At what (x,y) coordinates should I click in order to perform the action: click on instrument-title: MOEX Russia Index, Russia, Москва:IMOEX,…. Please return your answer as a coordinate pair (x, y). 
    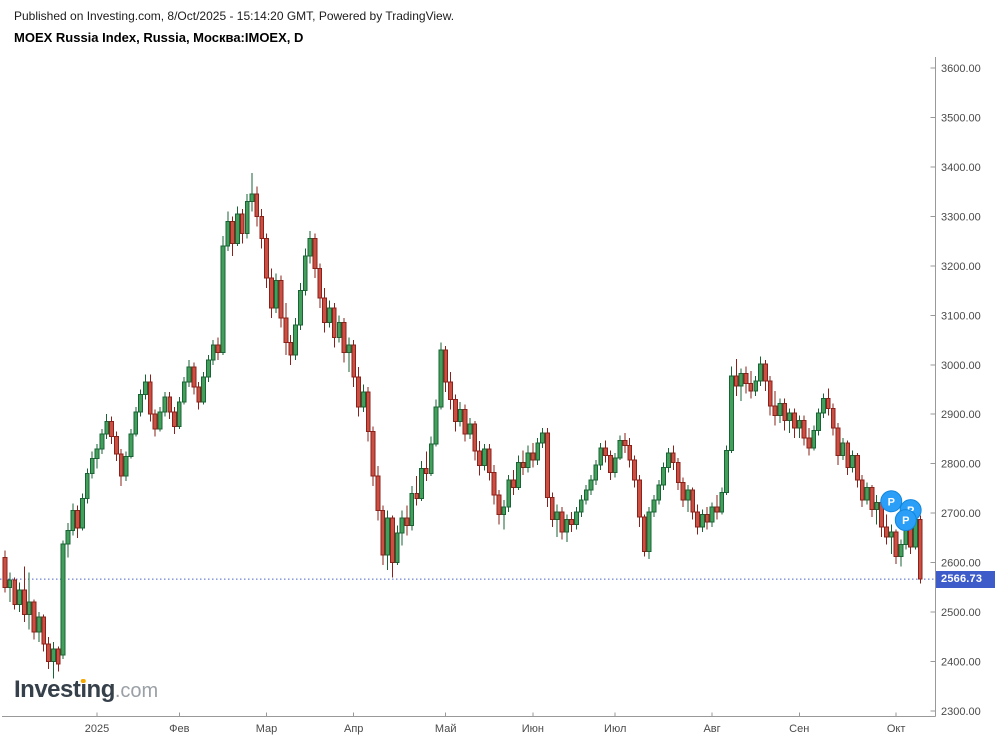
    Looking at the image, I should click on (159, 37).